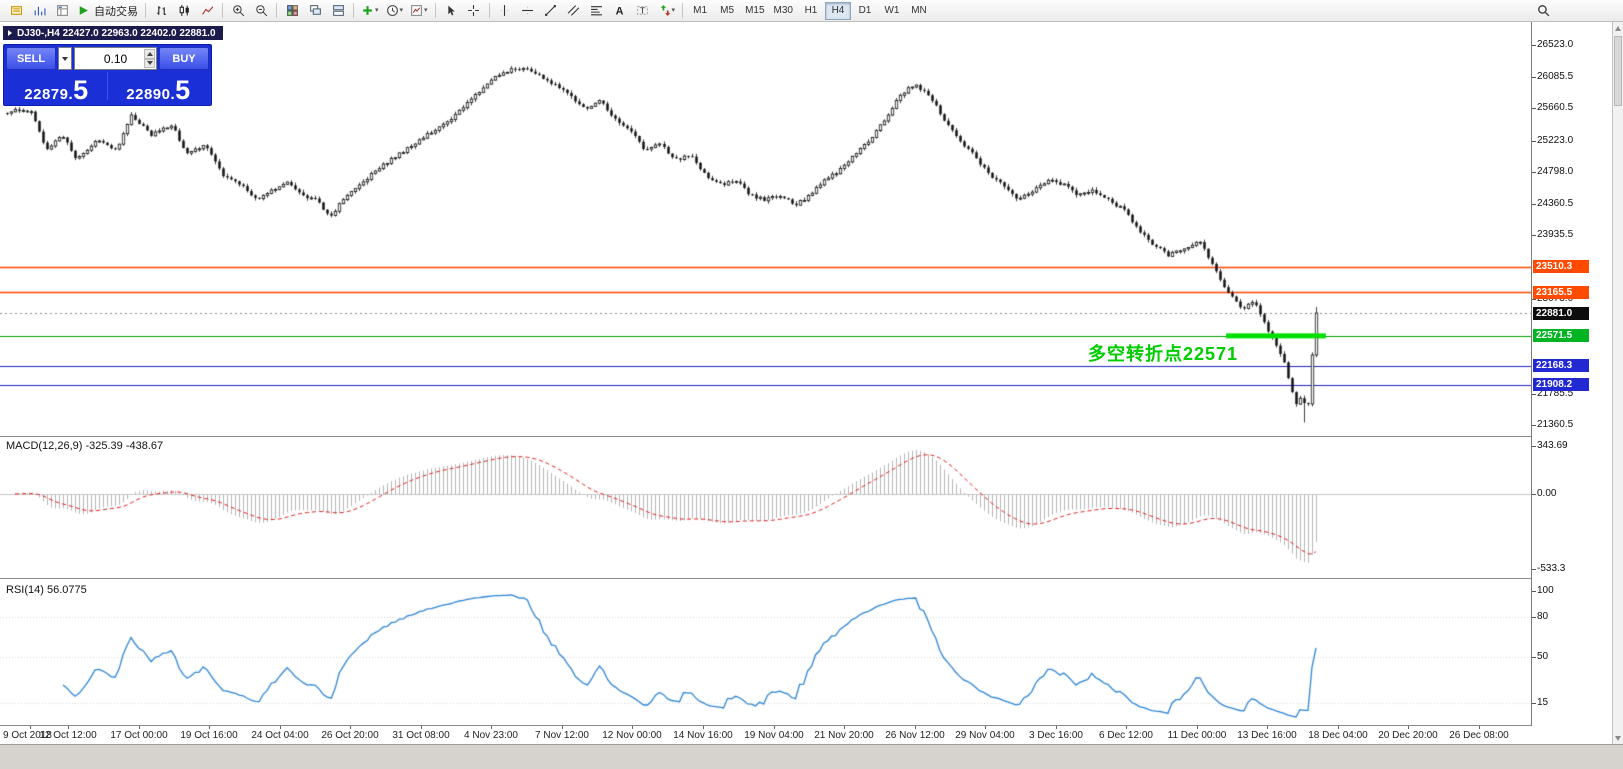 This screenshot has height=769, width=1623. I want to click on candlestick-button, so click(184, 11).